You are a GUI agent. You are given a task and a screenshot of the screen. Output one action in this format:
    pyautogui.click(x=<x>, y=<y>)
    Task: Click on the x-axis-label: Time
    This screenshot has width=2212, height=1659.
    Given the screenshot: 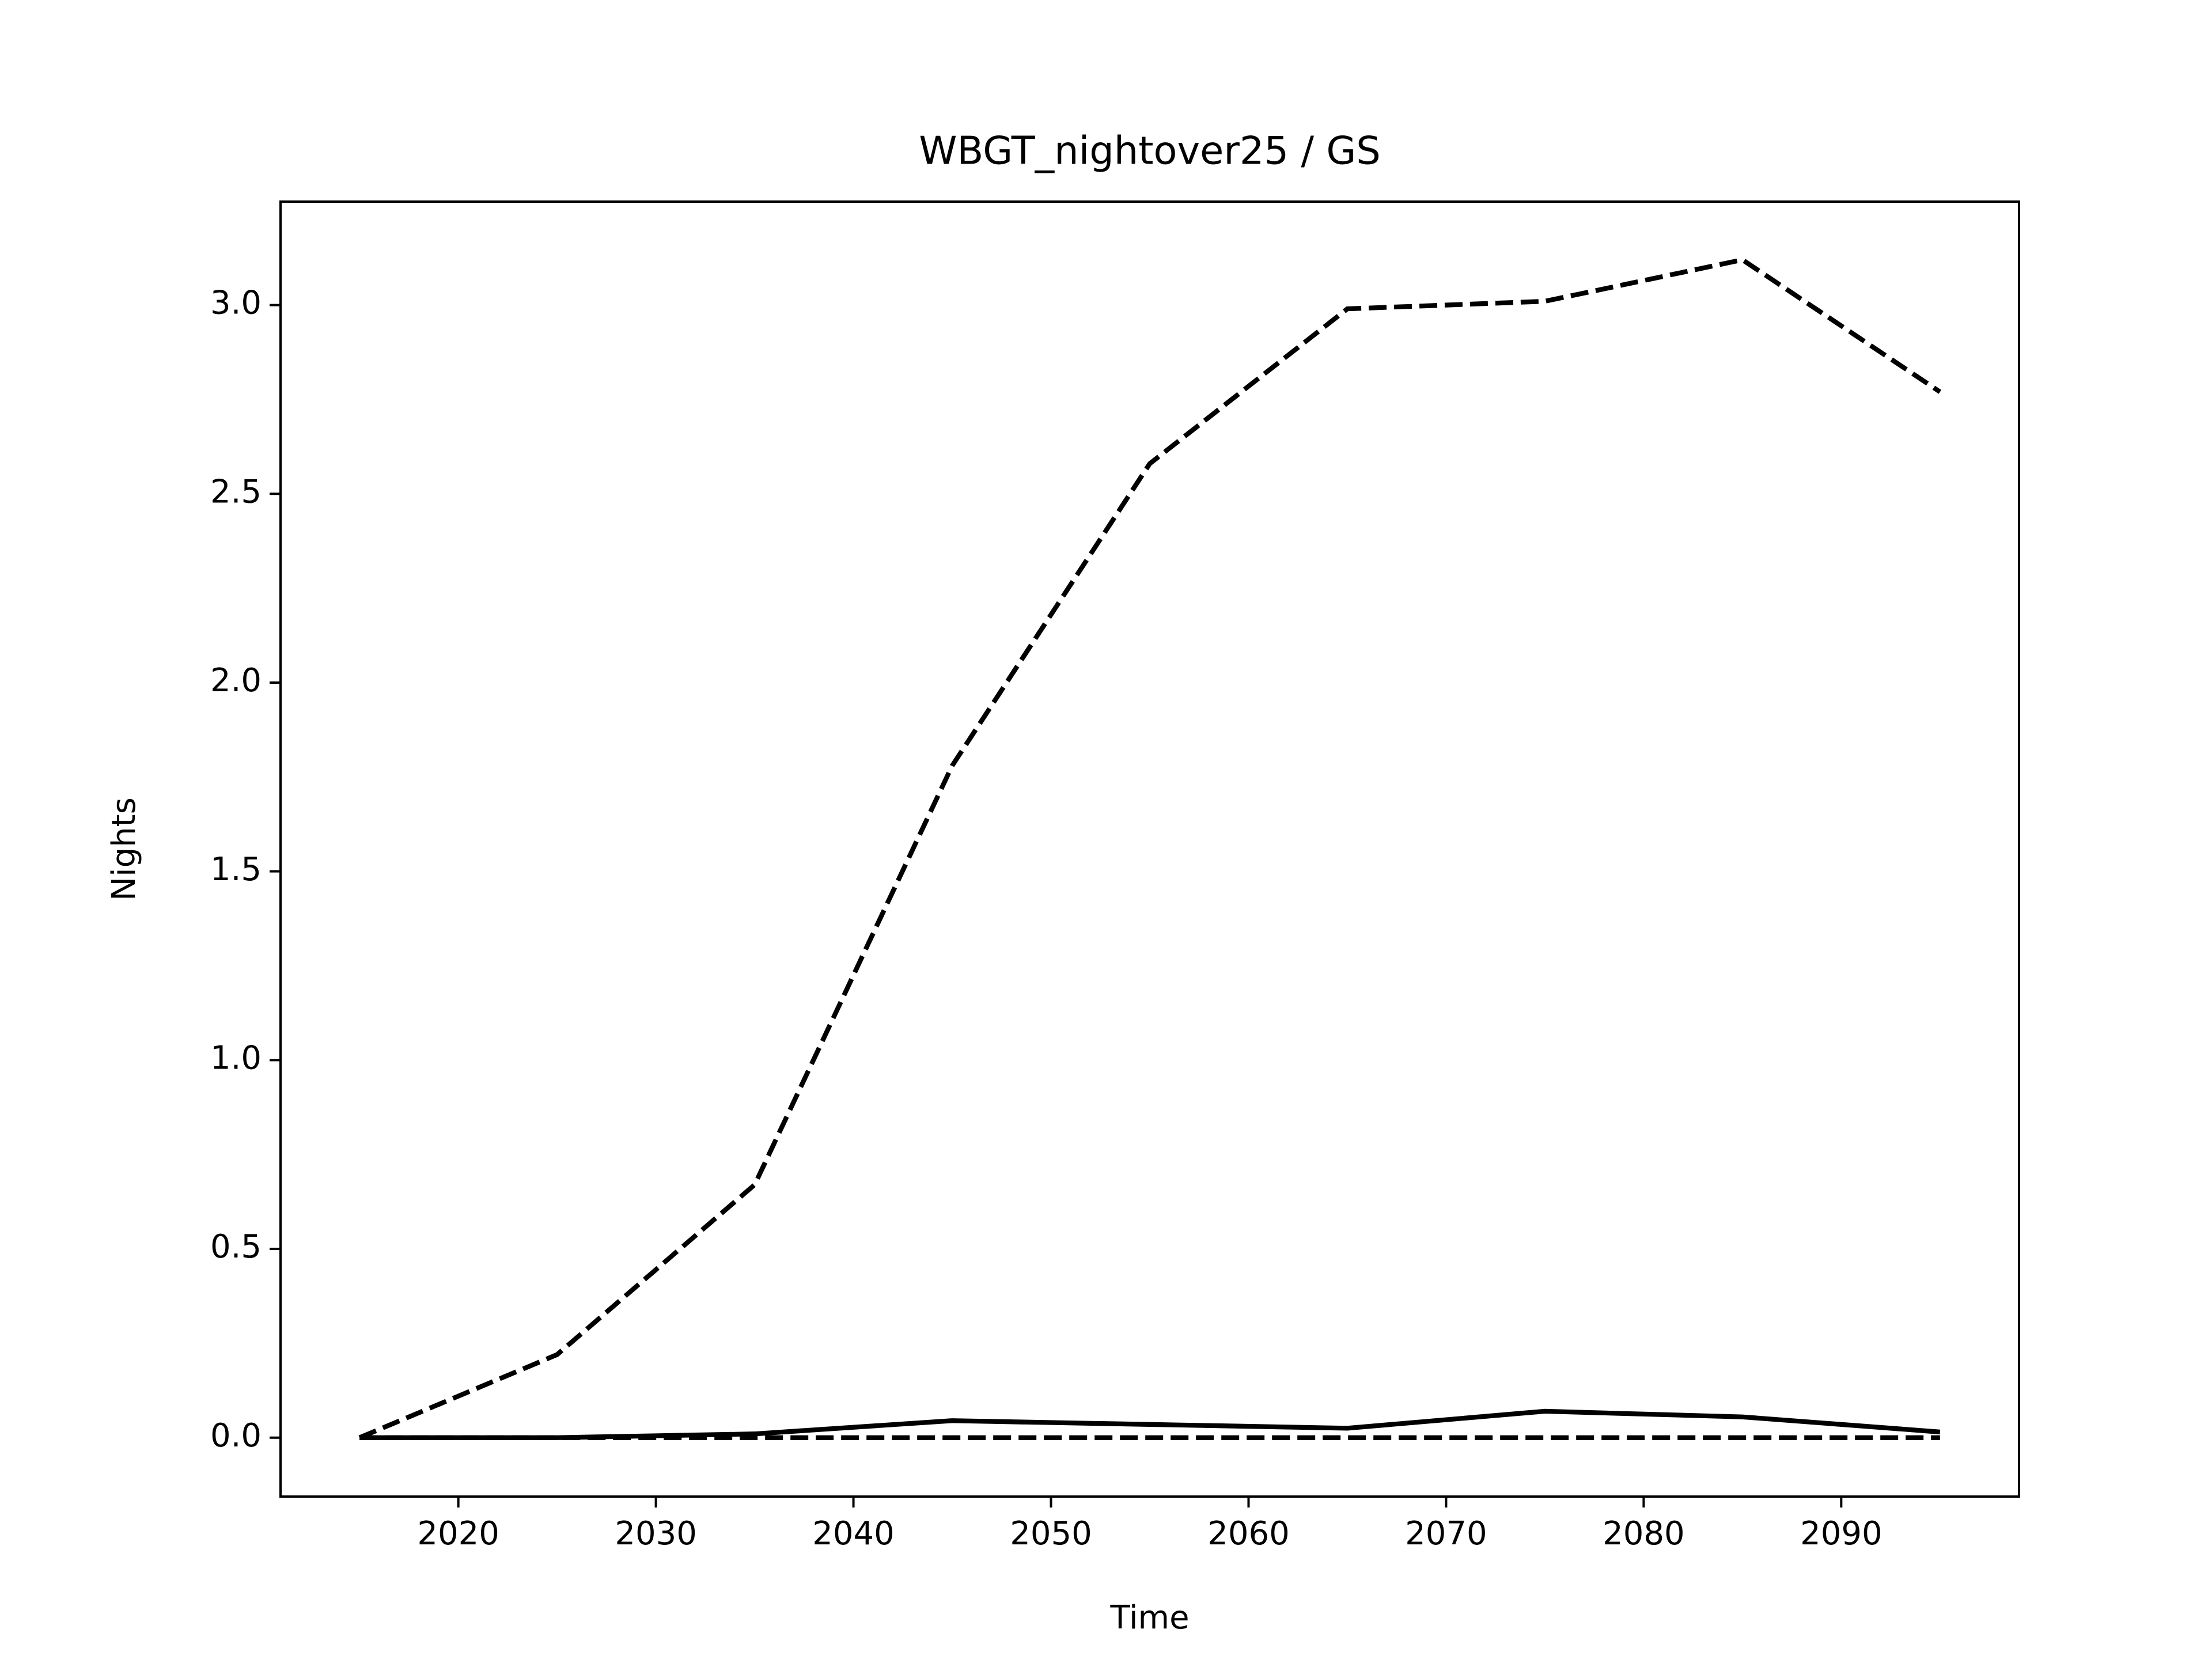 What is the action you would take?
    pyautogui.click(x=1149, y=1618)
    